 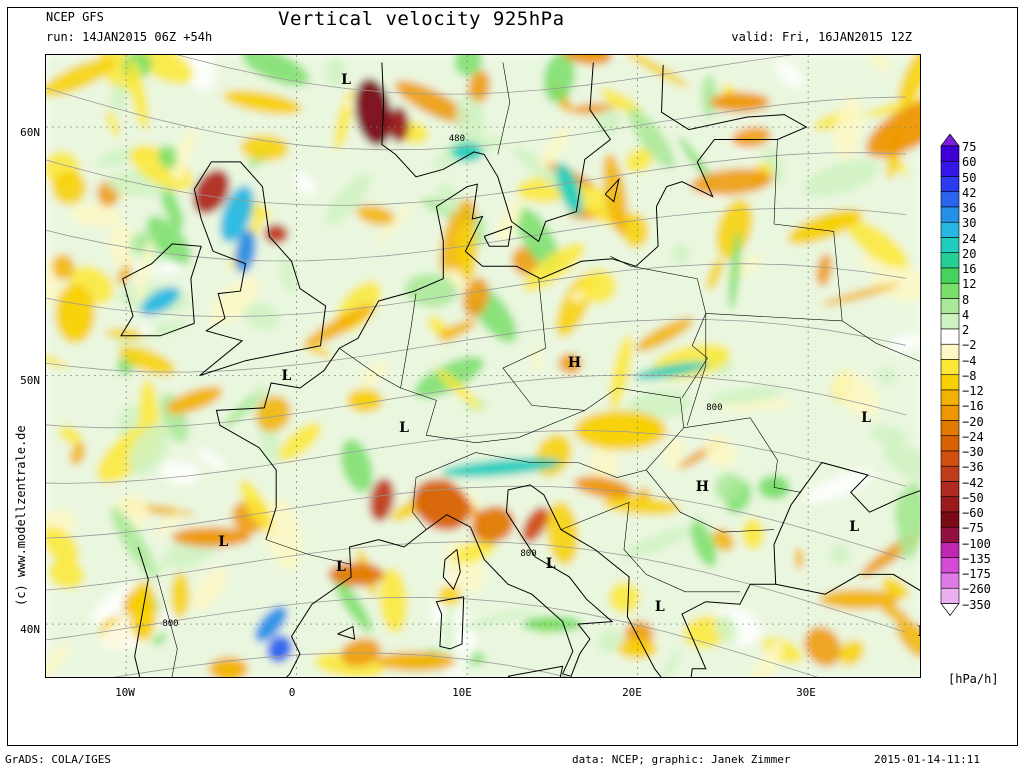 What do you see at coordinates (976, 558) in the screenshot?
I see `legend-label: −135` at bounding box center [976, 558].